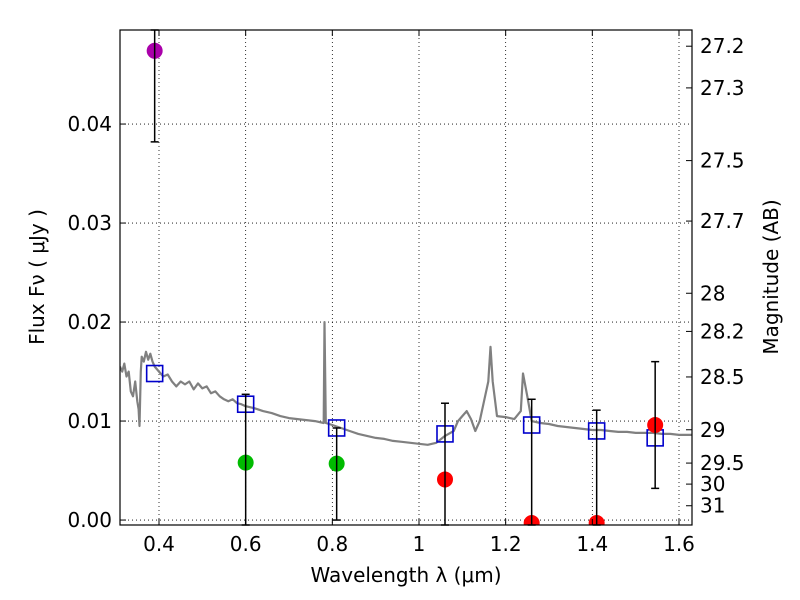 The height and width of the screenshot is (600, 800). What do you see at coordinates (712, 293) in the screenshot?
I see `right-tick-label: 28` at bounding box center [712, 293].